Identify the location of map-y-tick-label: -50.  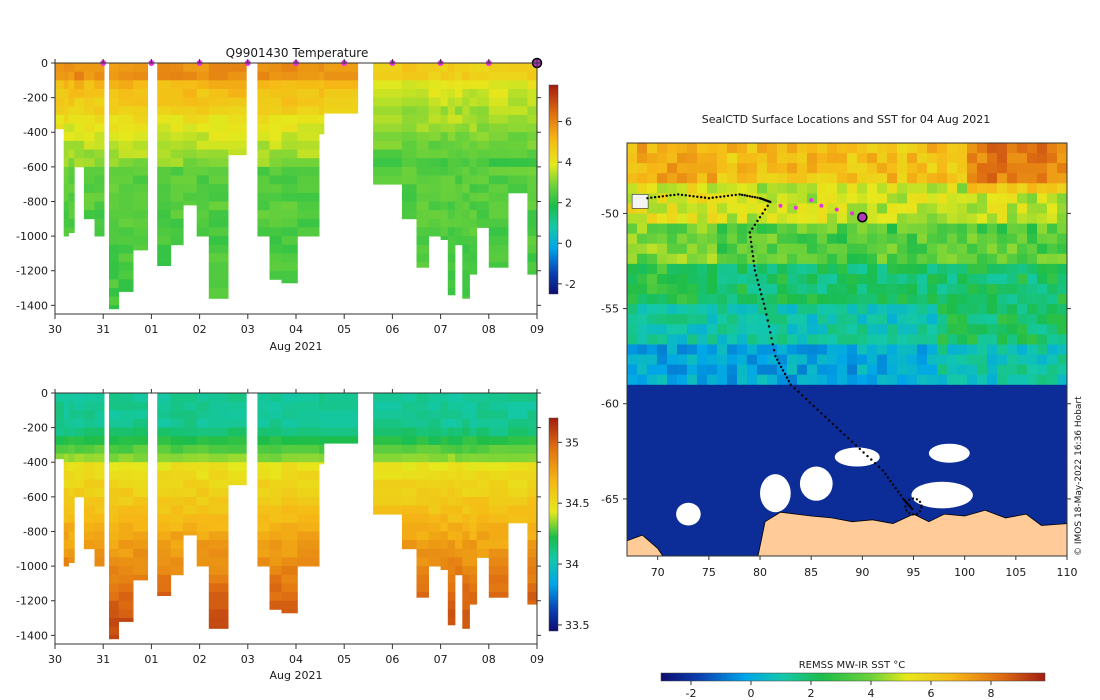
(610, 213).